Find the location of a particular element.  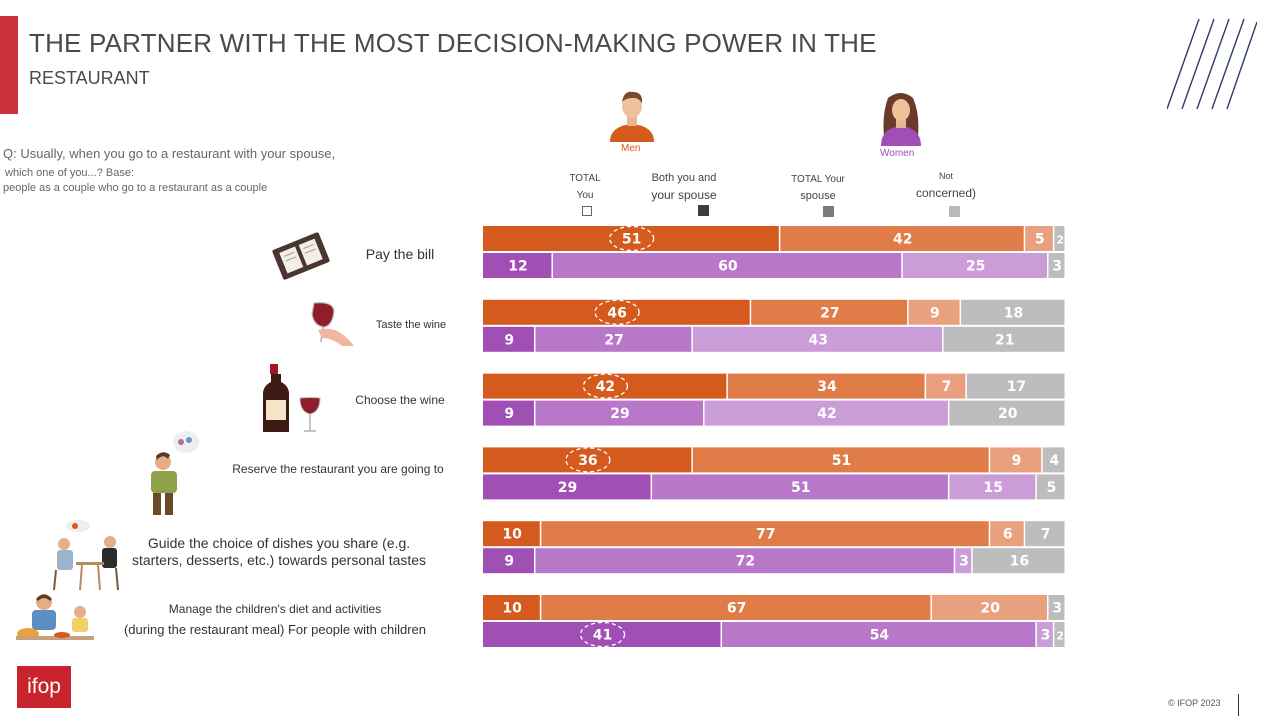

data-label: 43 is located at coordinates (817, 340).